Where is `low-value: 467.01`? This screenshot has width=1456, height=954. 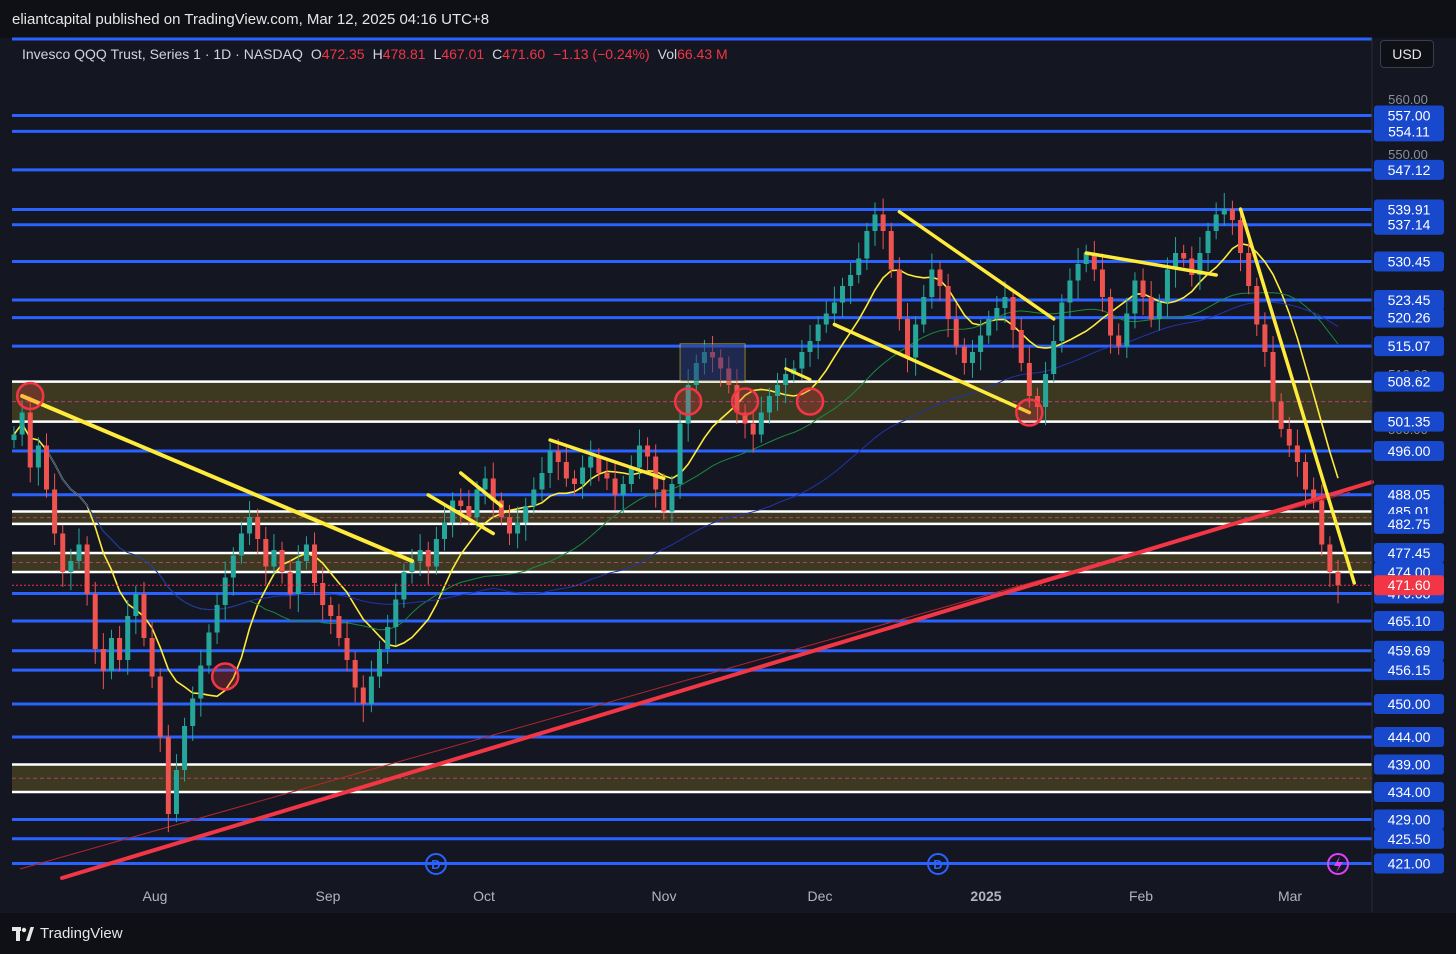
low-value: 467.01 is located at coordinates (463, 54).